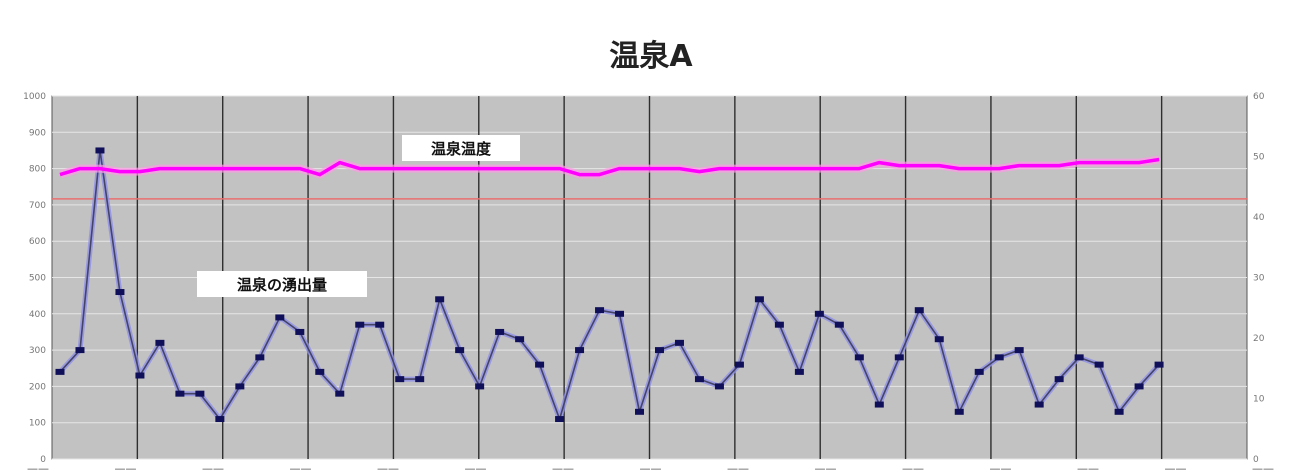  I want to click on y-right-tick: 60, so click(1259, 97).